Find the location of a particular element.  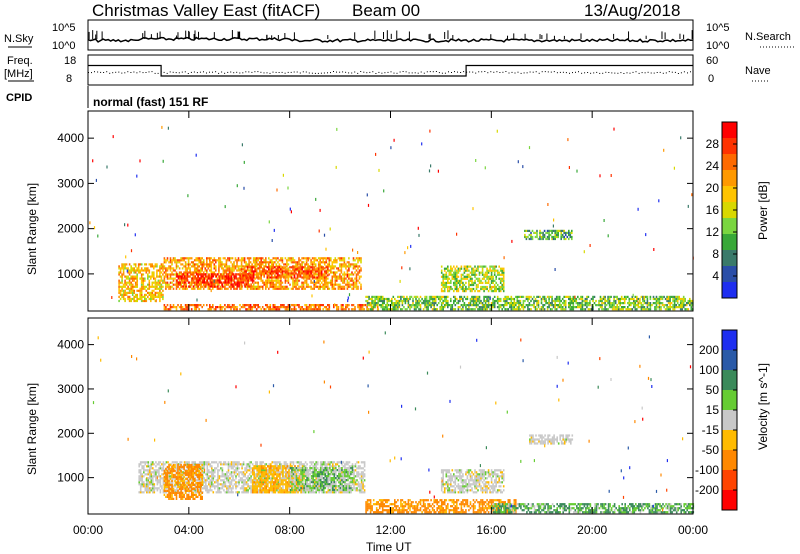

nsky-tick-low: 10^0 is located at coordinates (64, 46).